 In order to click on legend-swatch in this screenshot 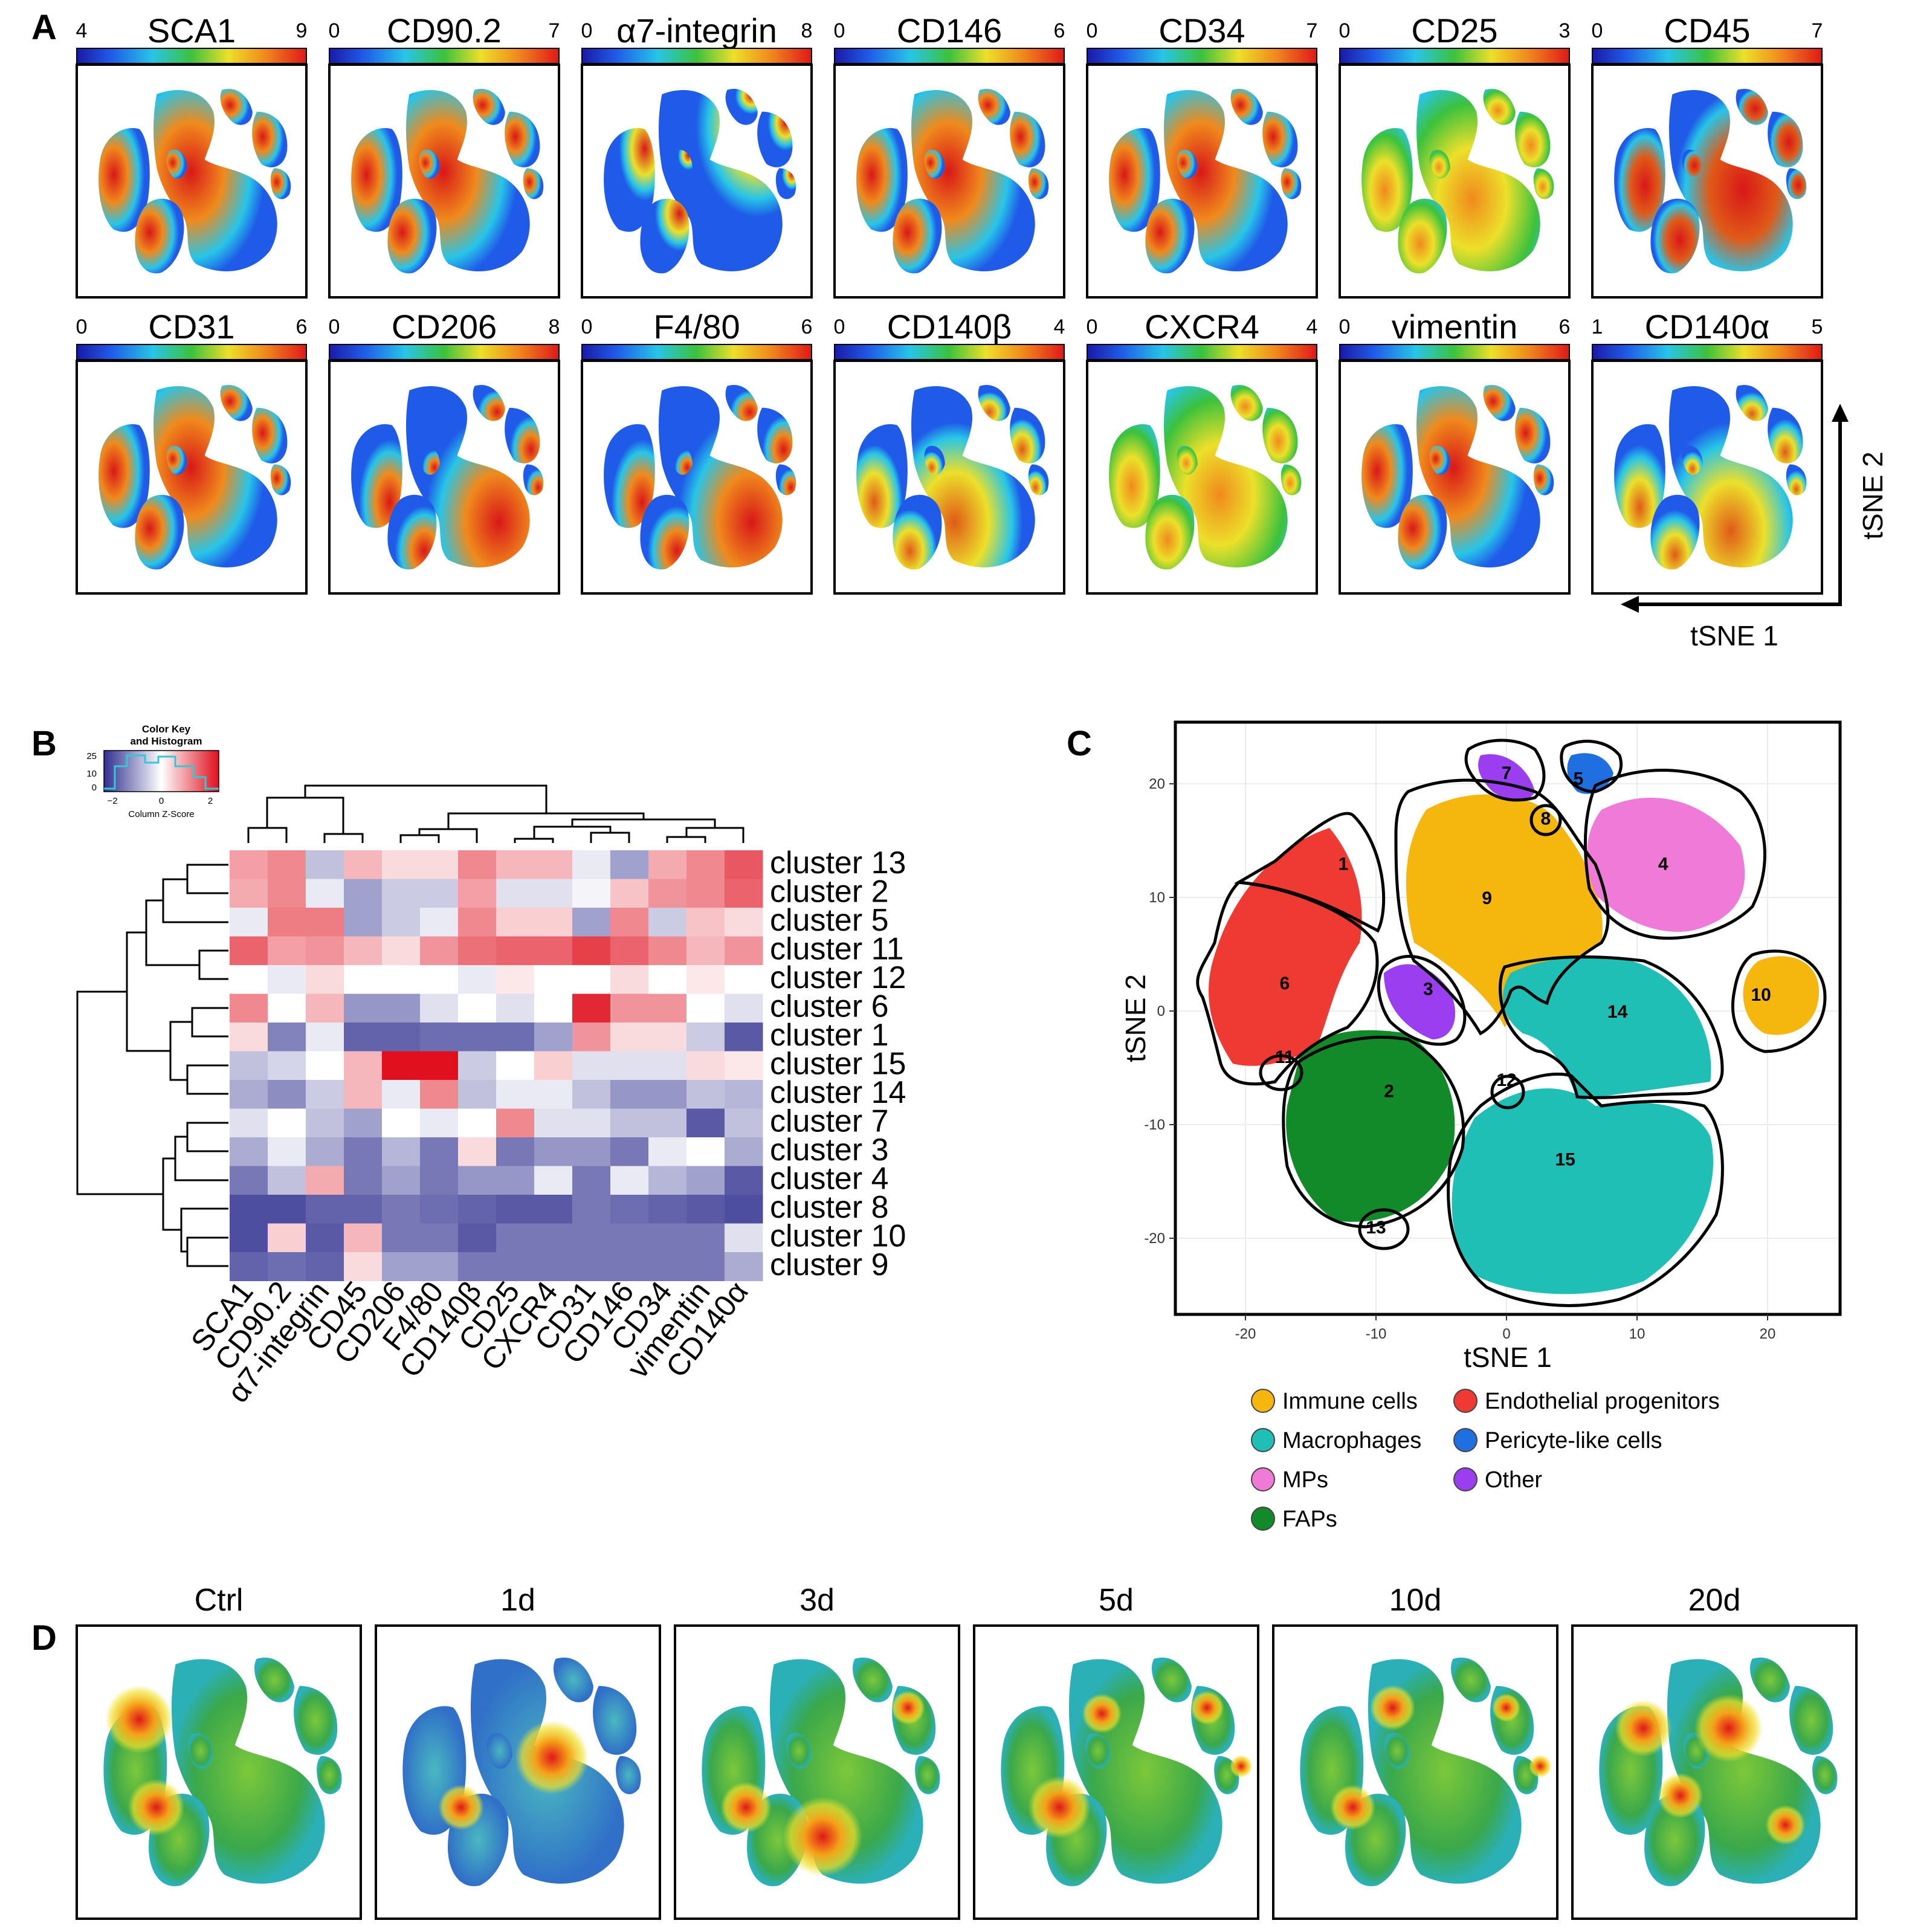, I will do `click(1263, 1519)`.